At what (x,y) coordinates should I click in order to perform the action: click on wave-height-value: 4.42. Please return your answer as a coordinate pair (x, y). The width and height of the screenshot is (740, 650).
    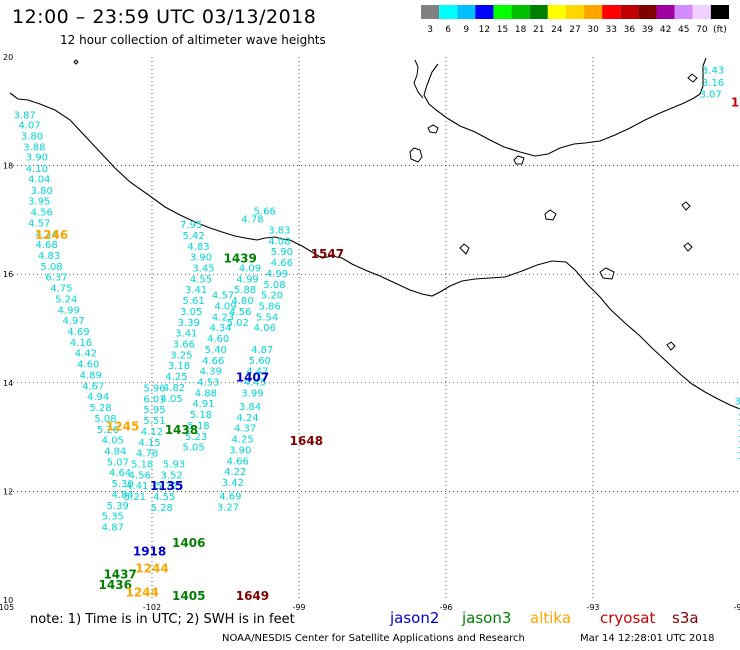
    Looking at the image, I should click on (86, 354).